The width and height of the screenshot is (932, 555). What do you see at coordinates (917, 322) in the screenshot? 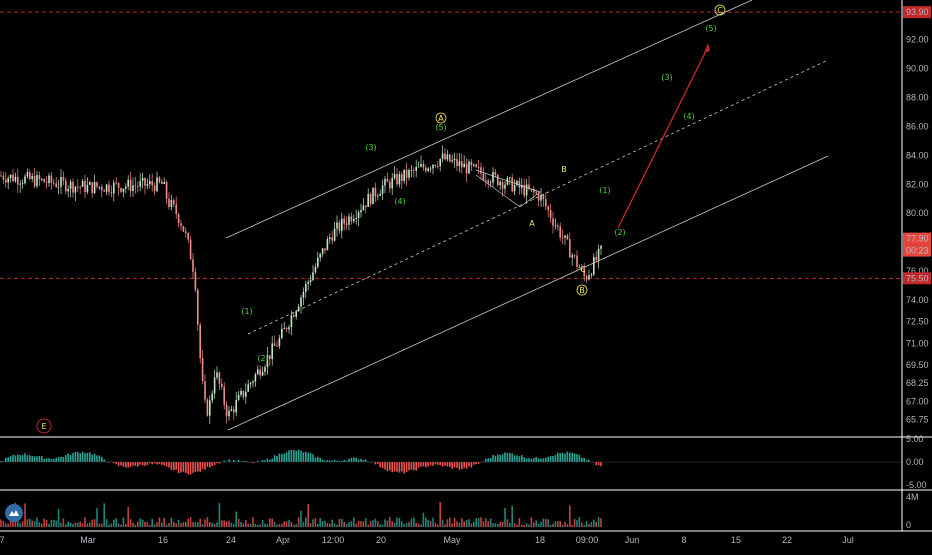
I see `price-axis-tick: 72.50` at bounding box center [917, 322].